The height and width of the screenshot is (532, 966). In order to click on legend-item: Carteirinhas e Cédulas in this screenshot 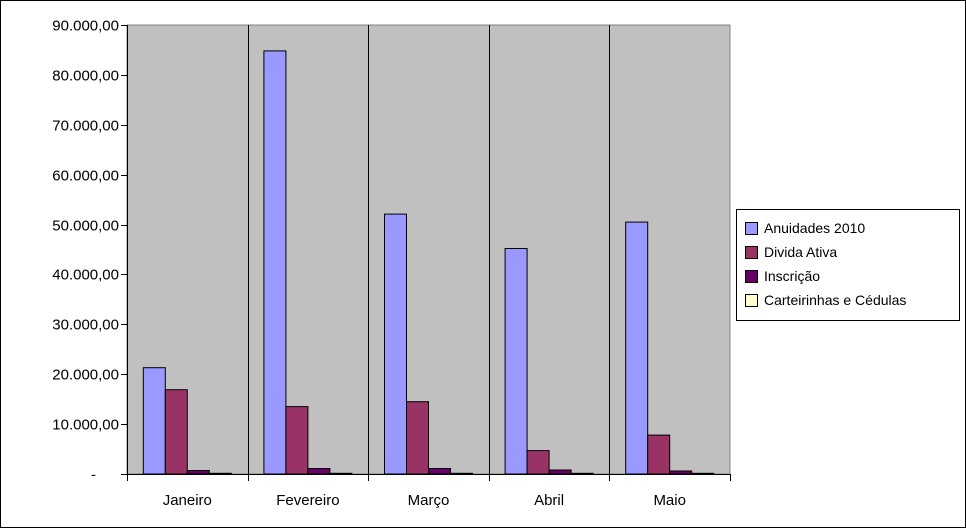, I will do `click(852, 300)`.